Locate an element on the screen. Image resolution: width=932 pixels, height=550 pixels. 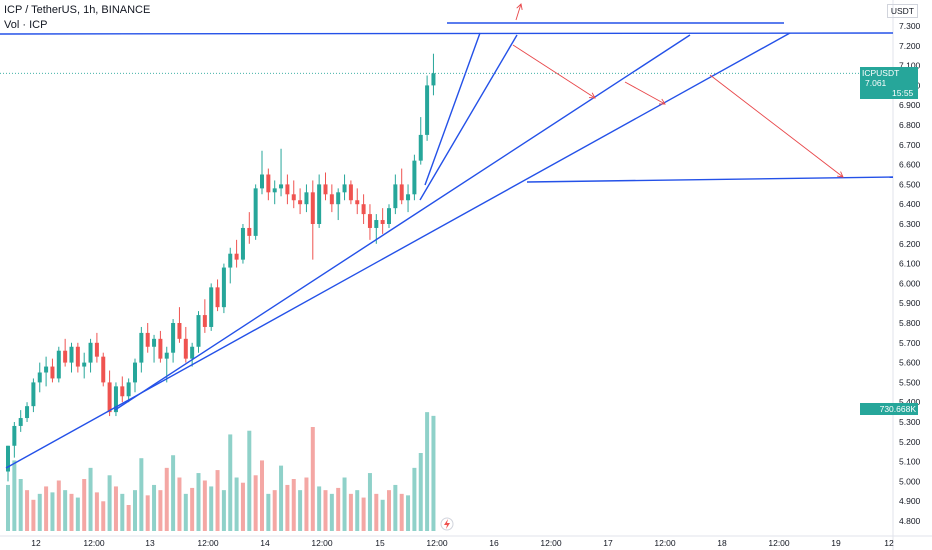
volume-title: Vol · ICP is located at coordinates (26, 25).